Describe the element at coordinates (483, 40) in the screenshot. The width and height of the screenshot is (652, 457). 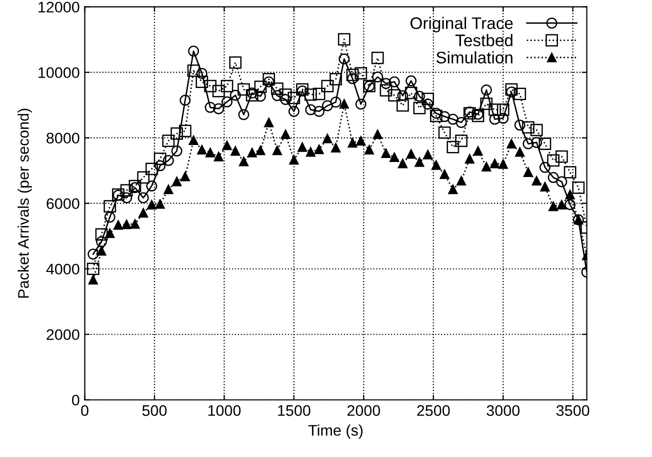
I see `legend-label: Testbed` at that location.